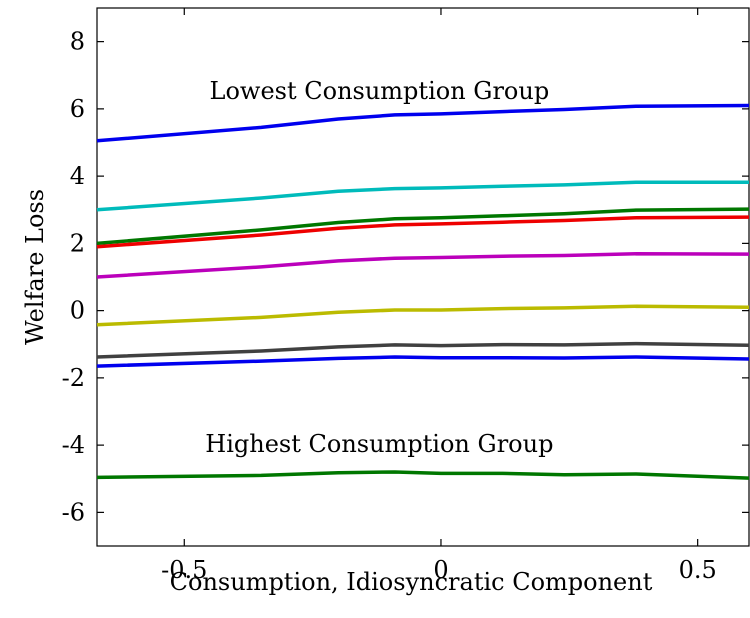 Image resolution: width=750 pixels, height=618 pixels. I want to click on x-tick-label: 0.5, so click(698, 570).